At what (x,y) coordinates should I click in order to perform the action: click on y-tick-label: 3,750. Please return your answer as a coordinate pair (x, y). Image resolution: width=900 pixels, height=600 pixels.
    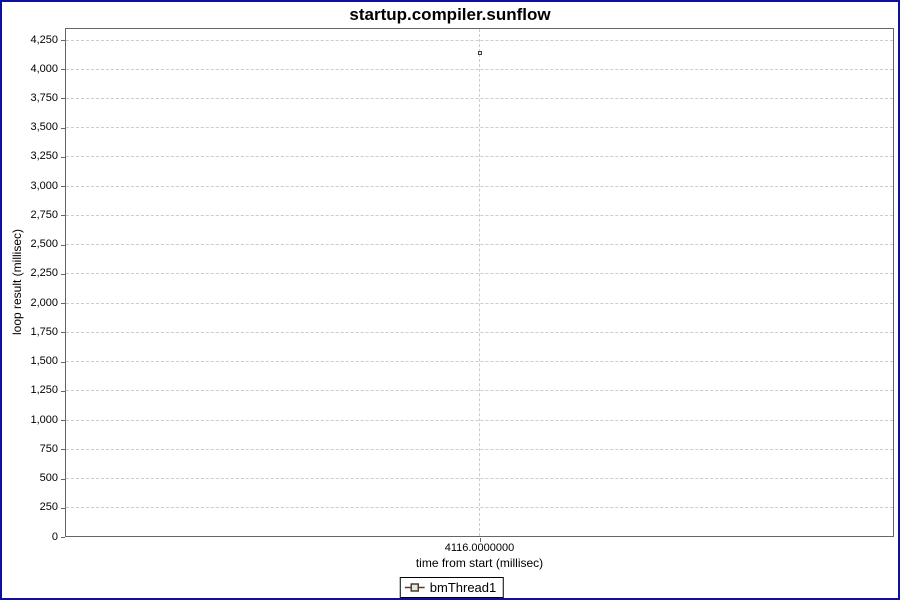
    Looking at the image, I should click on (44, 97).